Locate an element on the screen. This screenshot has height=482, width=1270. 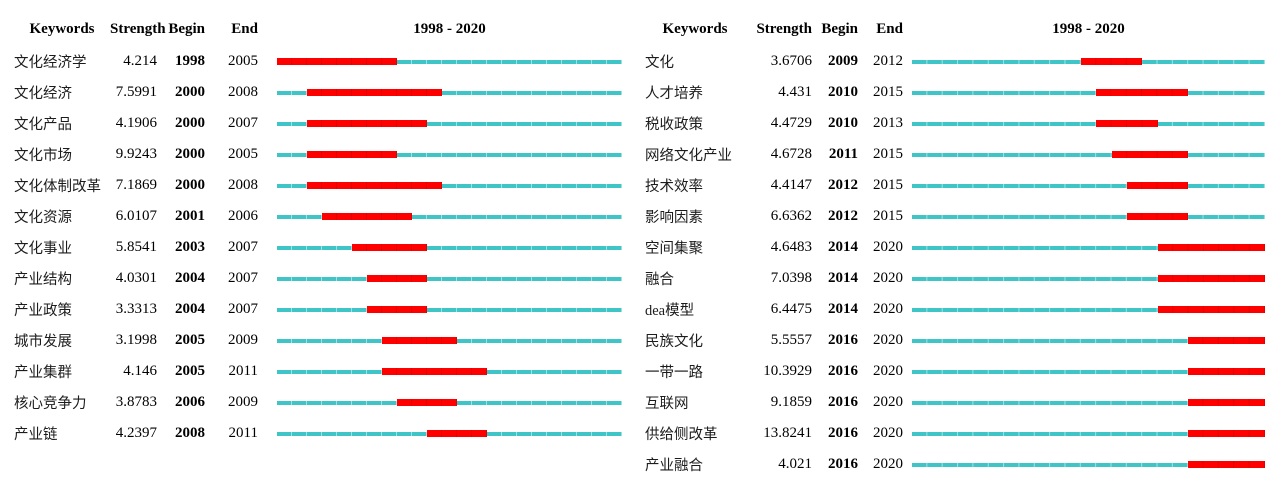
end-year-cell: 2011 is located at coordinates (243, 433).